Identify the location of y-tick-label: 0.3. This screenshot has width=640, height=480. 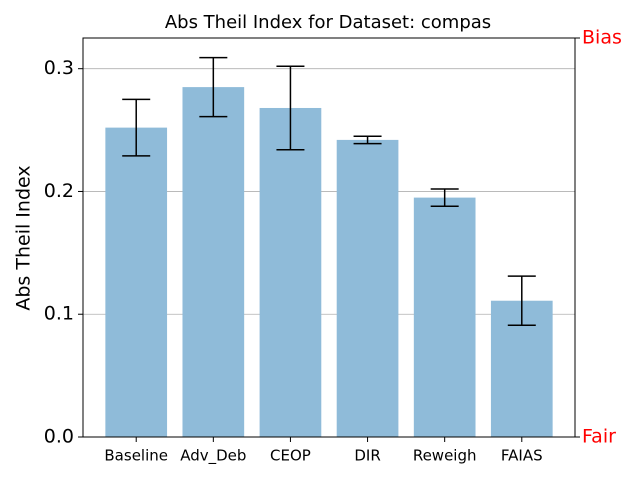
(59, 68).